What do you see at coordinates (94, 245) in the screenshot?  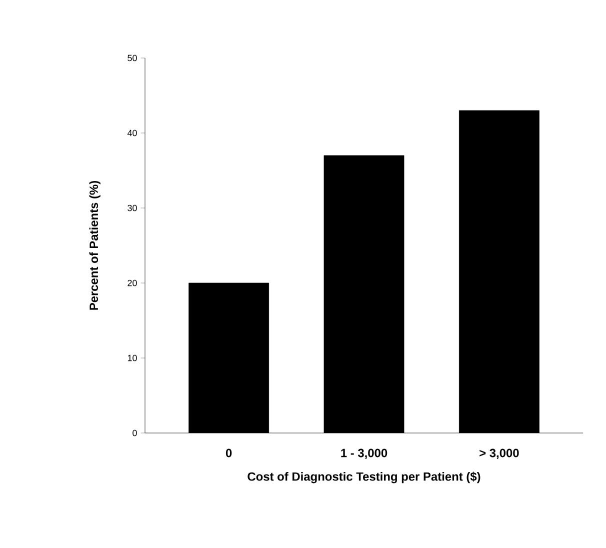 I see `y-axis-title: Percent of Patients (%)` at bounding box center [94, 245].